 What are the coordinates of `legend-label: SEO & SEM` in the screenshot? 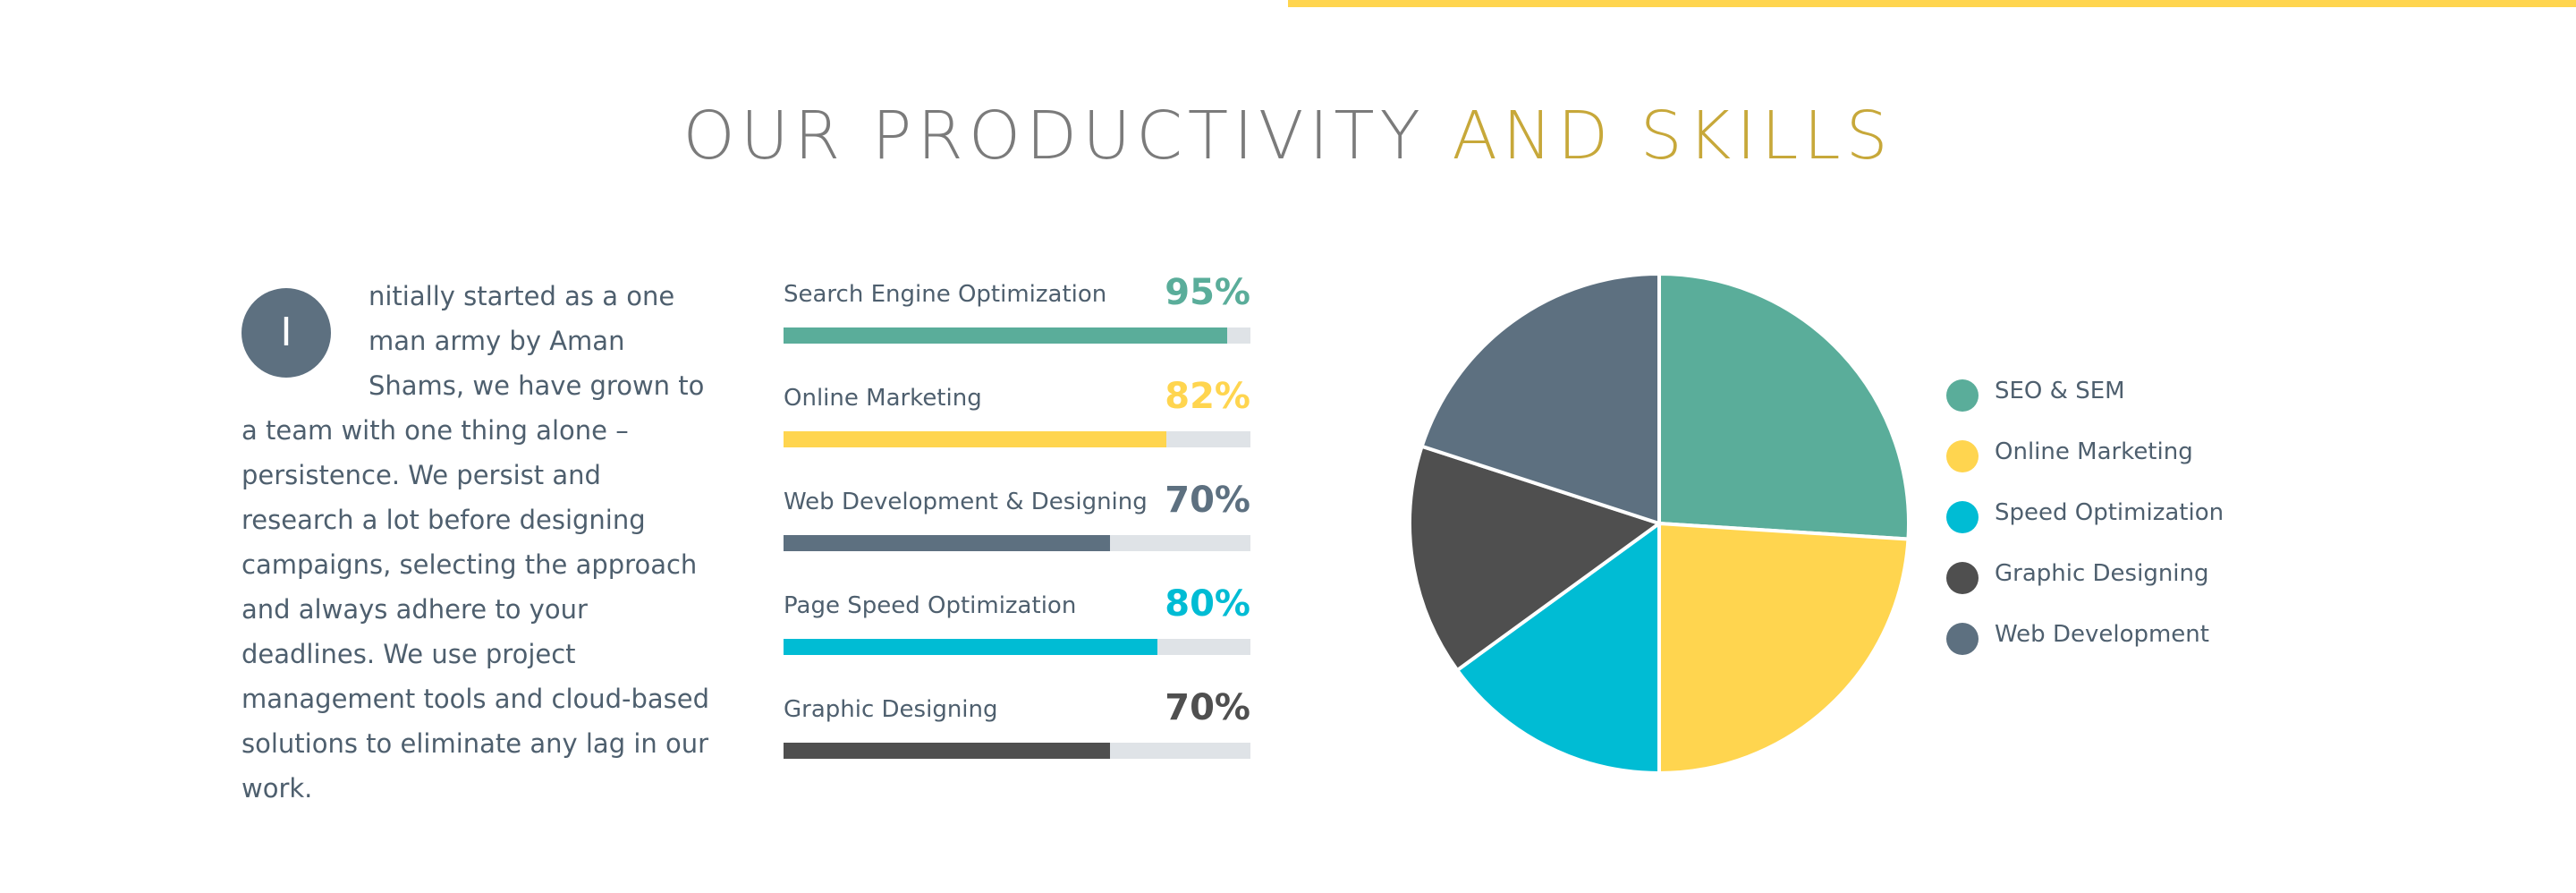 It's located at (2060, 391).